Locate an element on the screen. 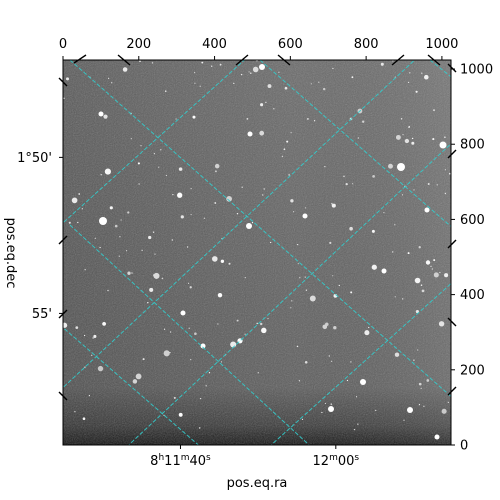 The height and width of the screenshot is (500, 500). right-tick-label: 600 is located at coordinates (472, 220).